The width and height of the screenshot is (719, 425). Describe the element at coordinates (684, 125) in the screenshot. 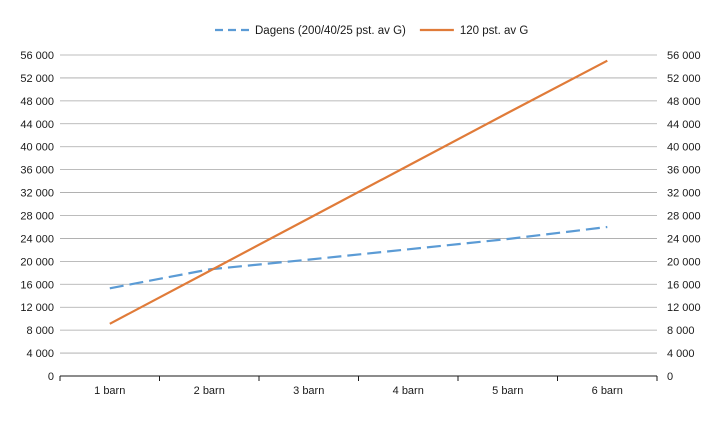

I see `y-tick-label-right: 44 000` at that location.